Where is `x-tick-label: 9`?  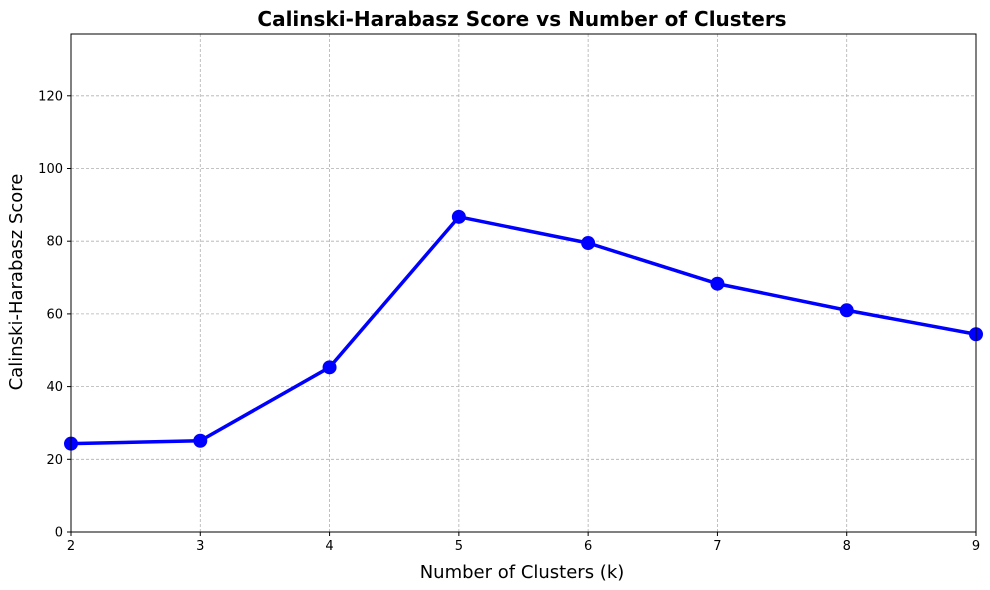 x-tick-label: 9 is located at coordinates (976, 546).